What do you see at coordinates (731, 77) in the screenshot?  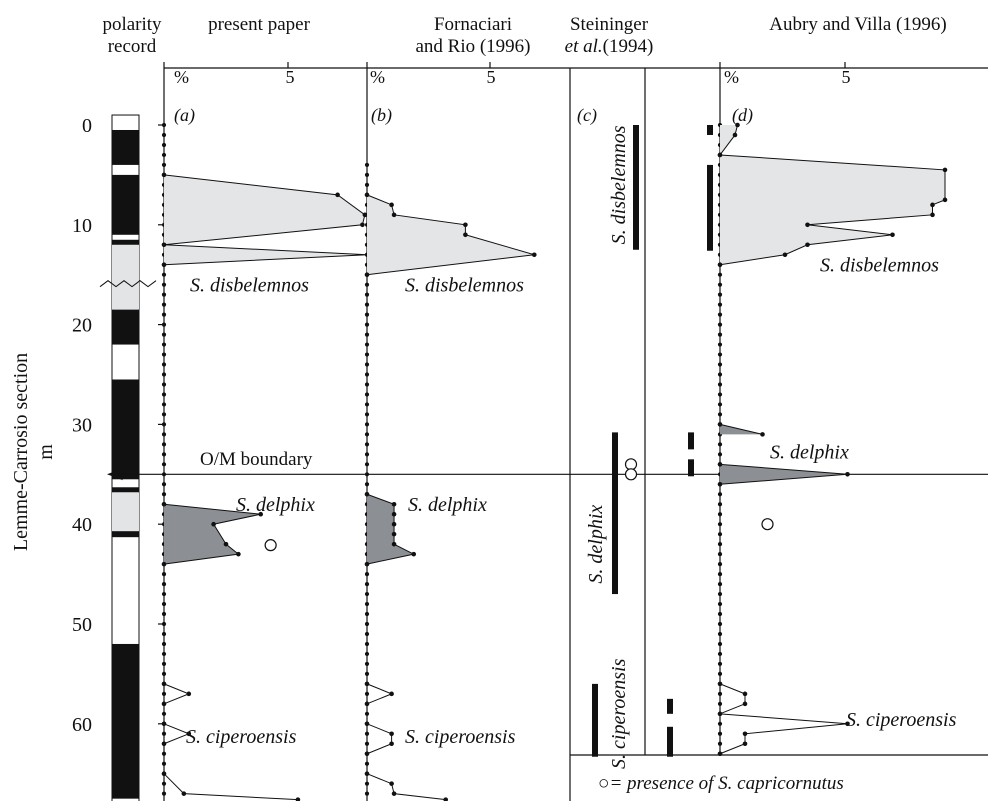 I see `percent-symbol-d: %` at bounding box center [731, 77].